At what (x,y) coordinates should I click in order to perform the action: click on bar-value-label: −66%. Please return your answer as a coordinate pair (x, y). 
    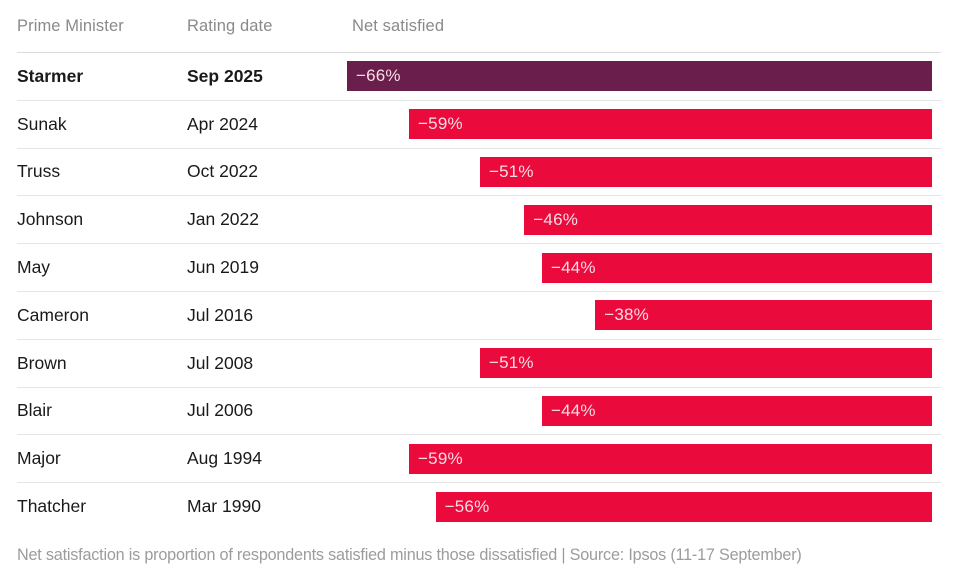
    Looking at the image, I should click on (378, 76).